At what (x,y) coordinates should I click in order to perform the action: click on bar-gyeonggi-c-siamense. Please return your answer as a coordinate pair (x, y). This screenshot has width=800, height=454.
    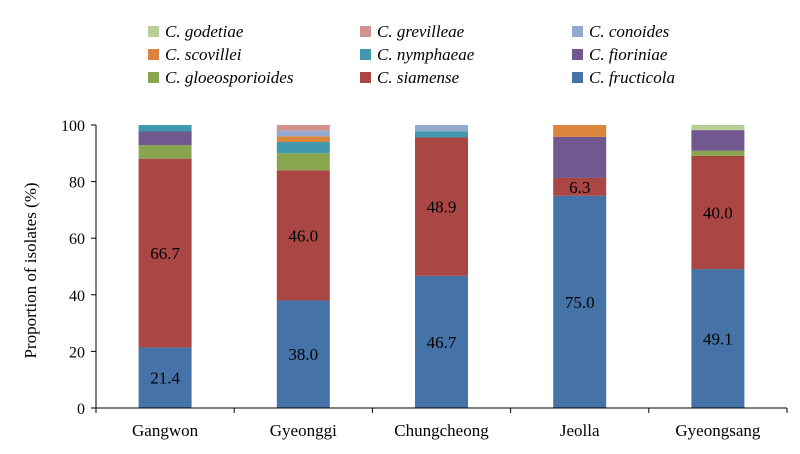
    Looking at the image, I should click on (303, 235).